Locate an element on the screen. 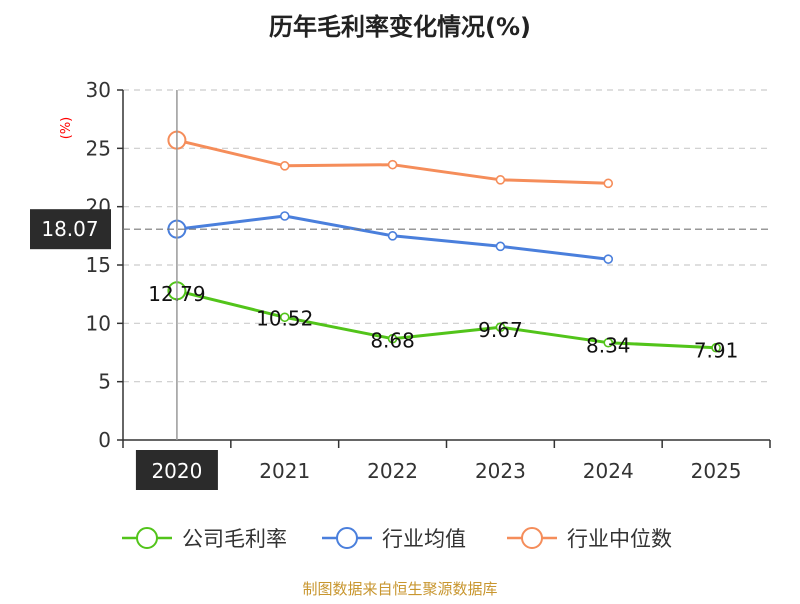  y-tick-label: 10 is located at coordinates (98, 323).